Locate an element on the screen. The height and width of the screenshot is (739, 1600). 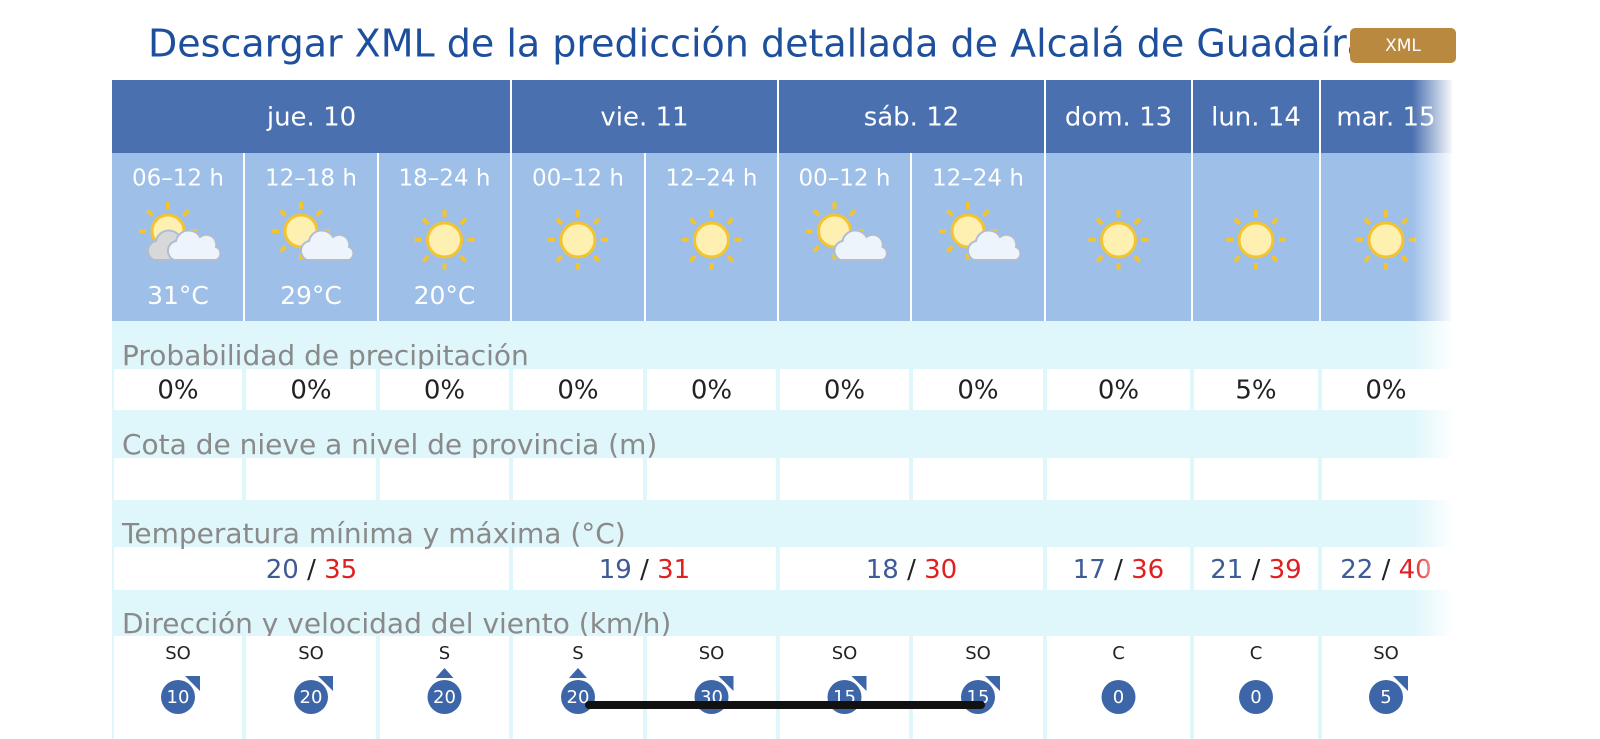
section-title: Dirección y velocidad del viento (km/h) is located at coordinates (396, 623).